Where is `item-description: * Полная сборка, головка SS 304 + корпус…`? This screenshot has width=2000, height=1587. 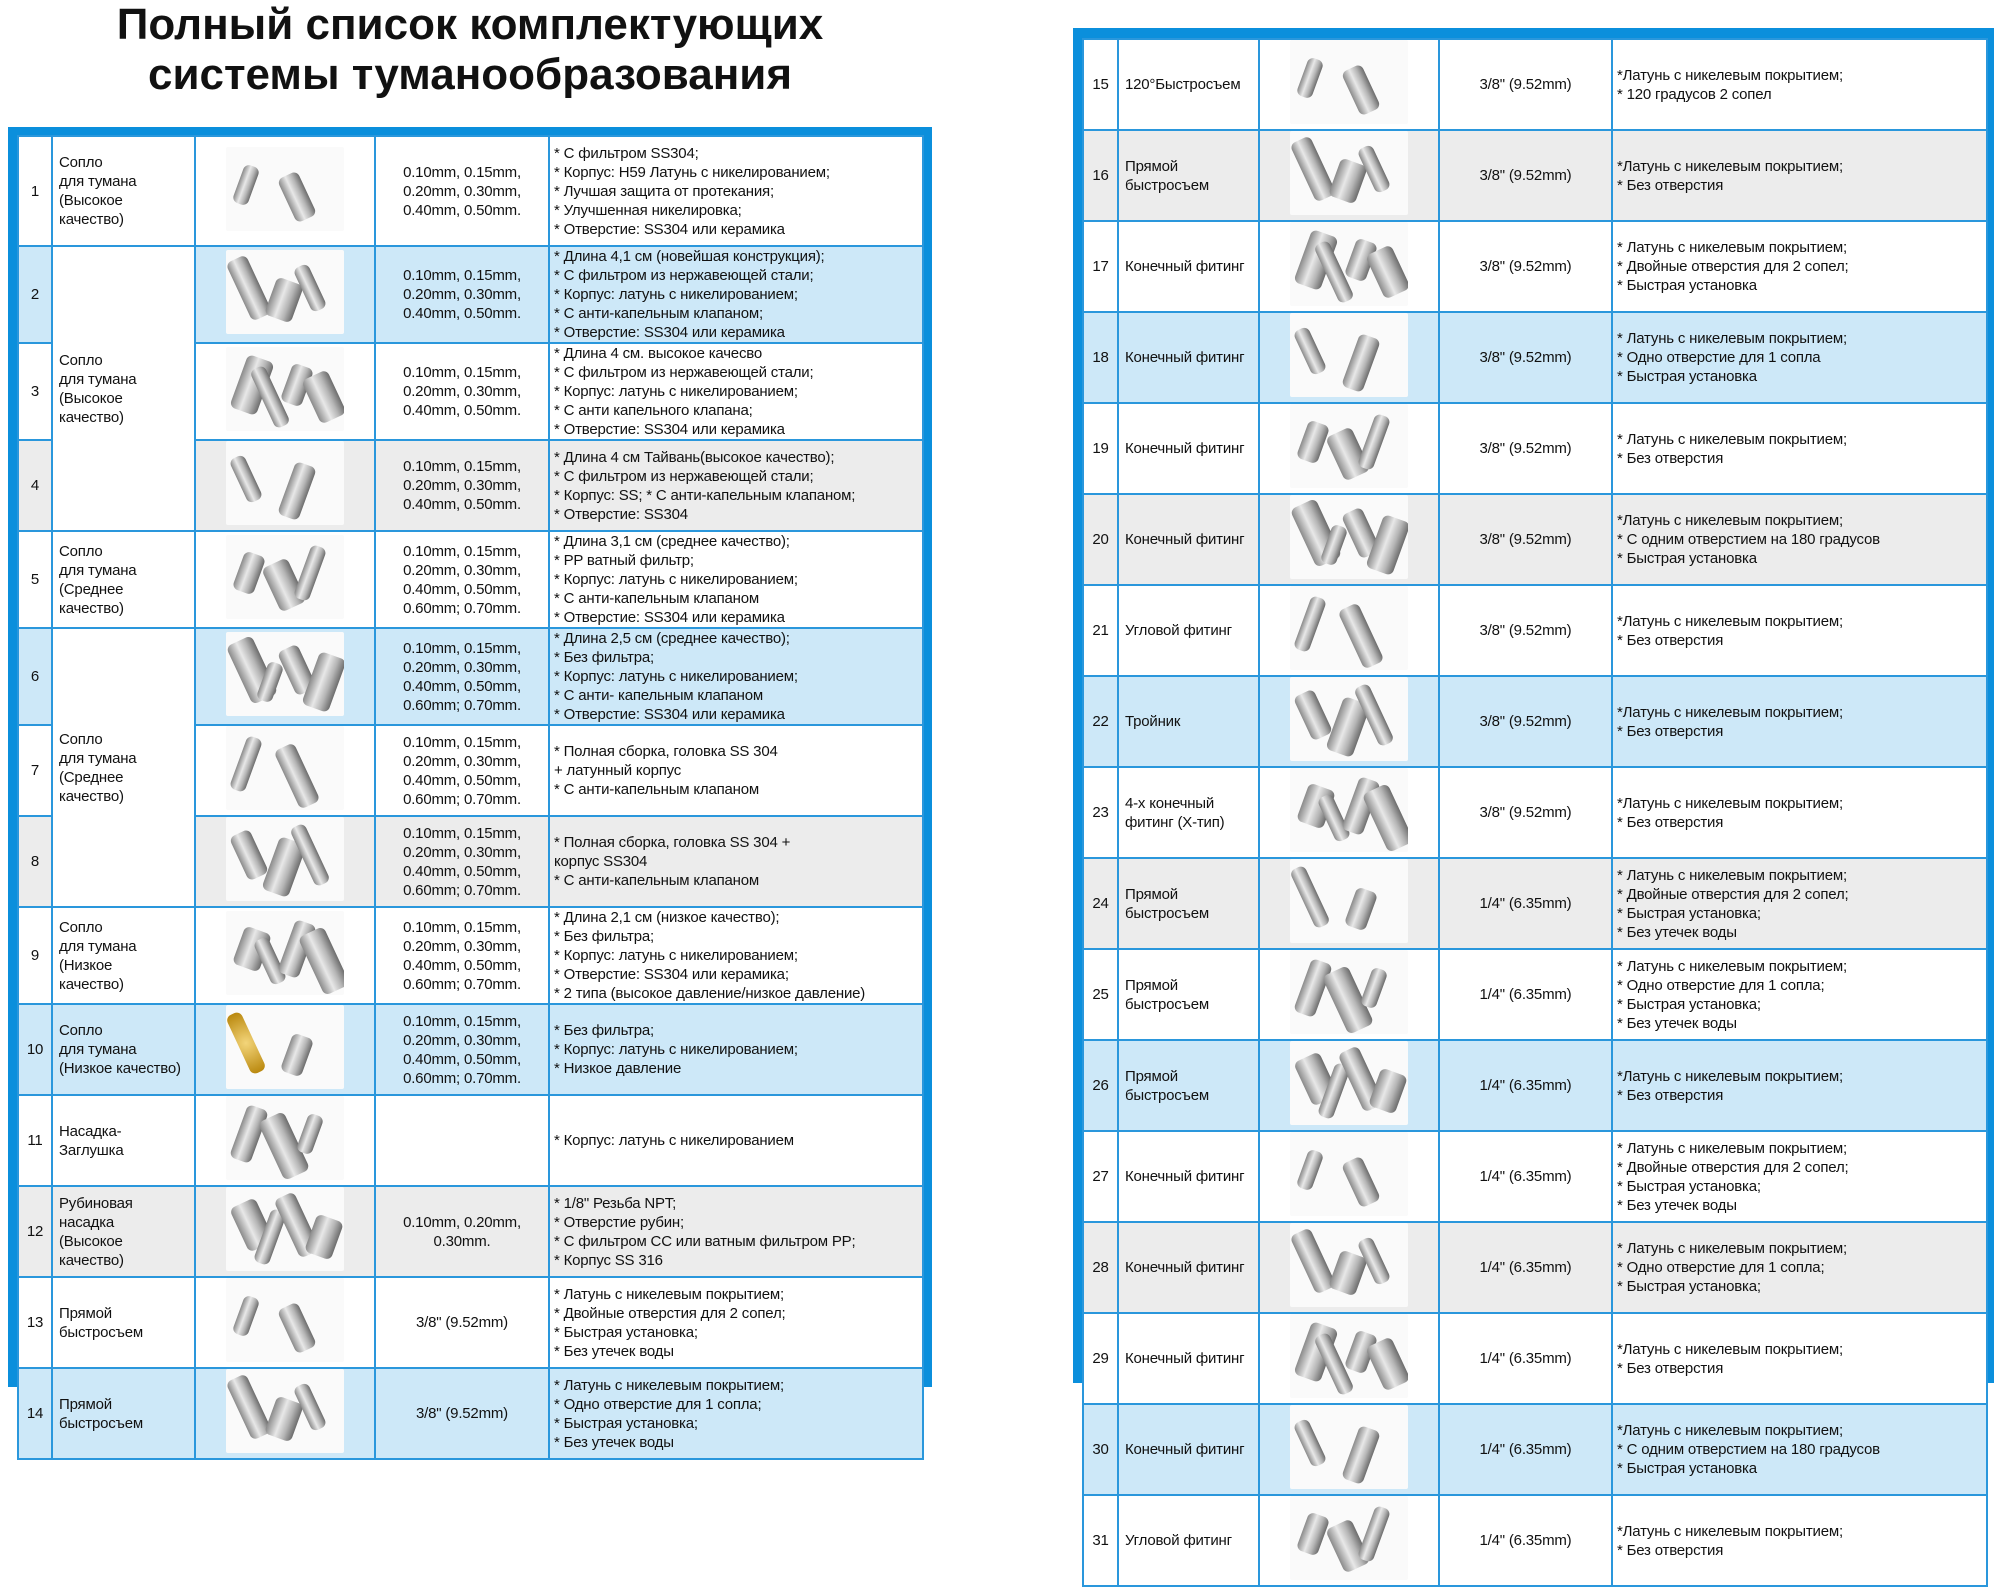
item-description: * Полная сборка, головка SS 304 + корпус… is located at coordinates (736, 861).